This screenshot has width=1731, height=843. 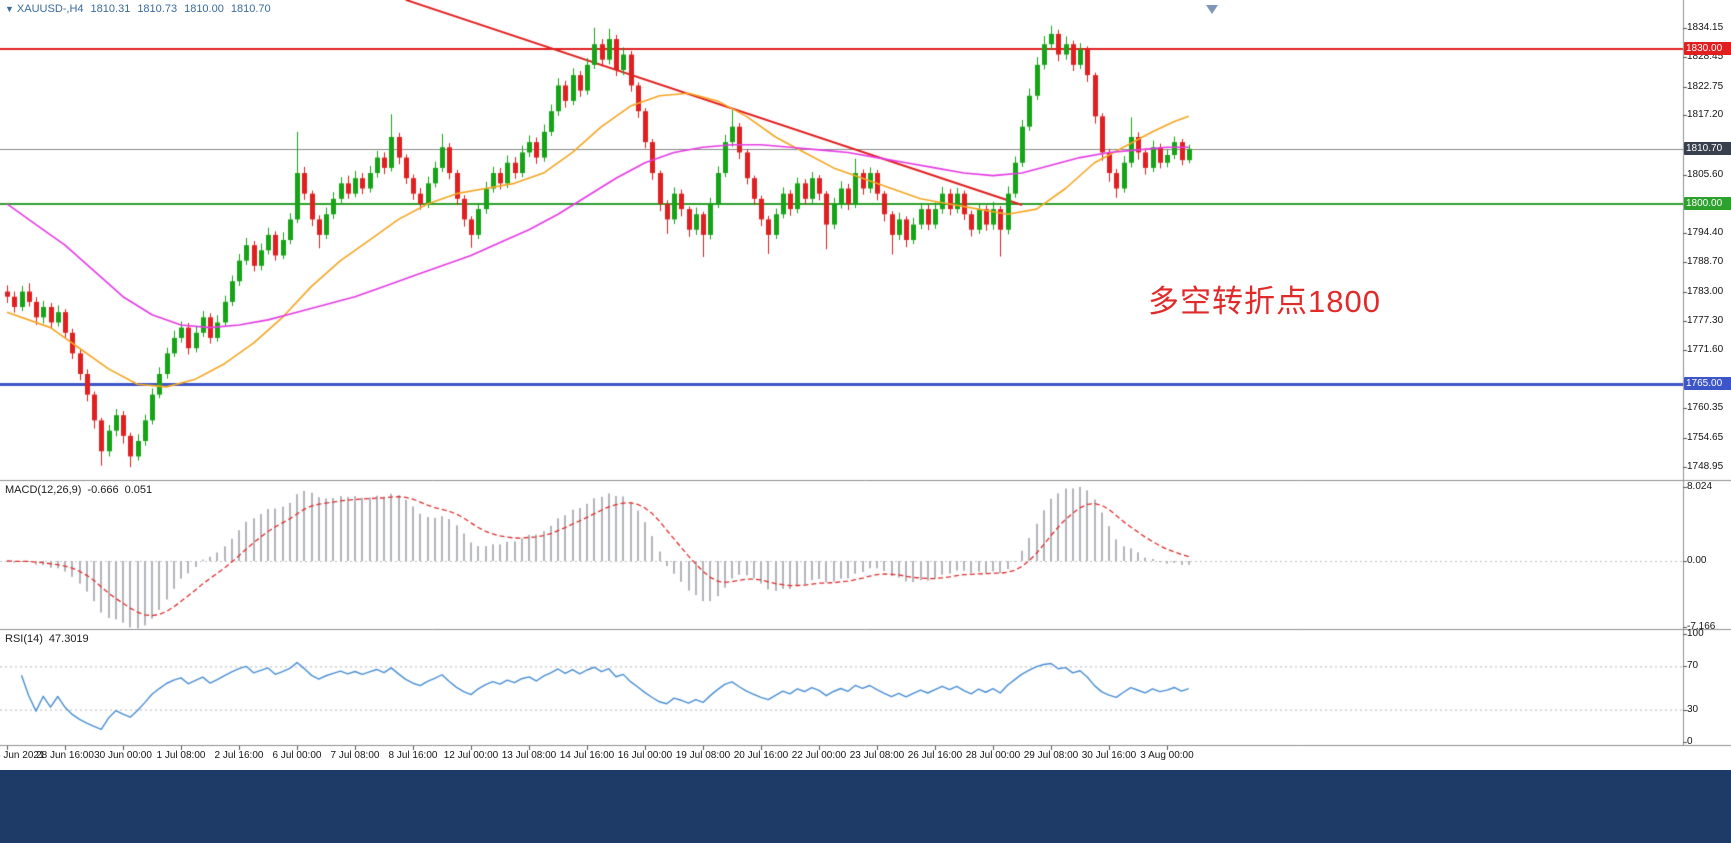 I want to click on high-value: 1810.73, so click(x=157, y=9).